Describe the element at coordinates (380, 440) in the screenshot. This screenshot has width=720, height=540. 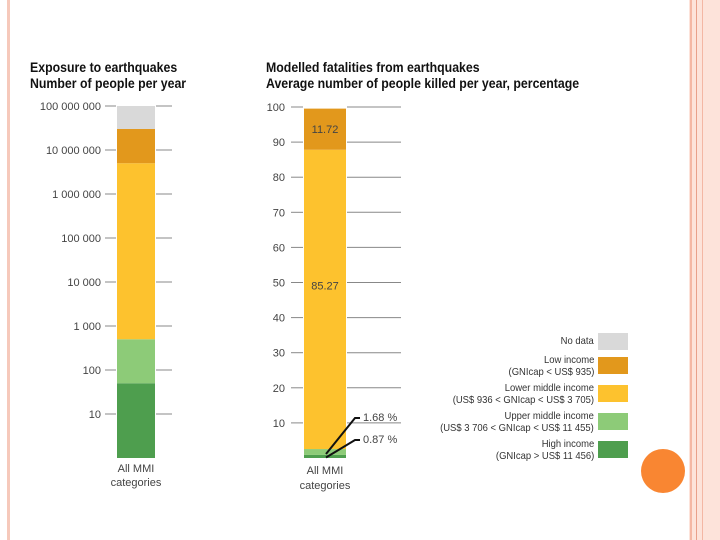
I see `data-label-high: 0.87 %` at that location.